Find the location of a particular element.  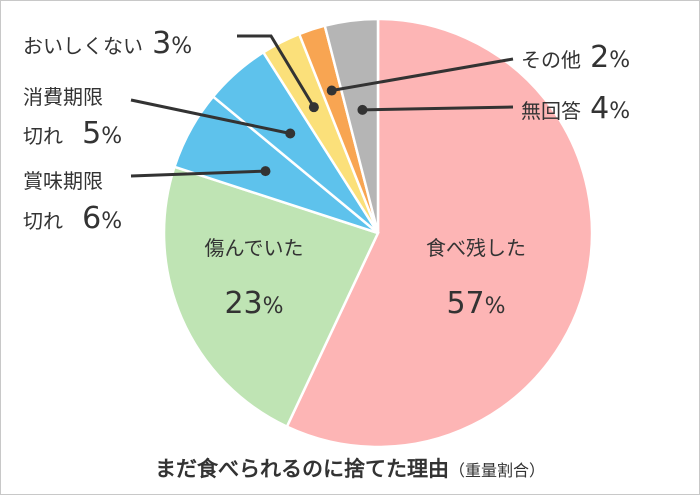

value-shohi-number: 5 is located at coordinates (92, 133).